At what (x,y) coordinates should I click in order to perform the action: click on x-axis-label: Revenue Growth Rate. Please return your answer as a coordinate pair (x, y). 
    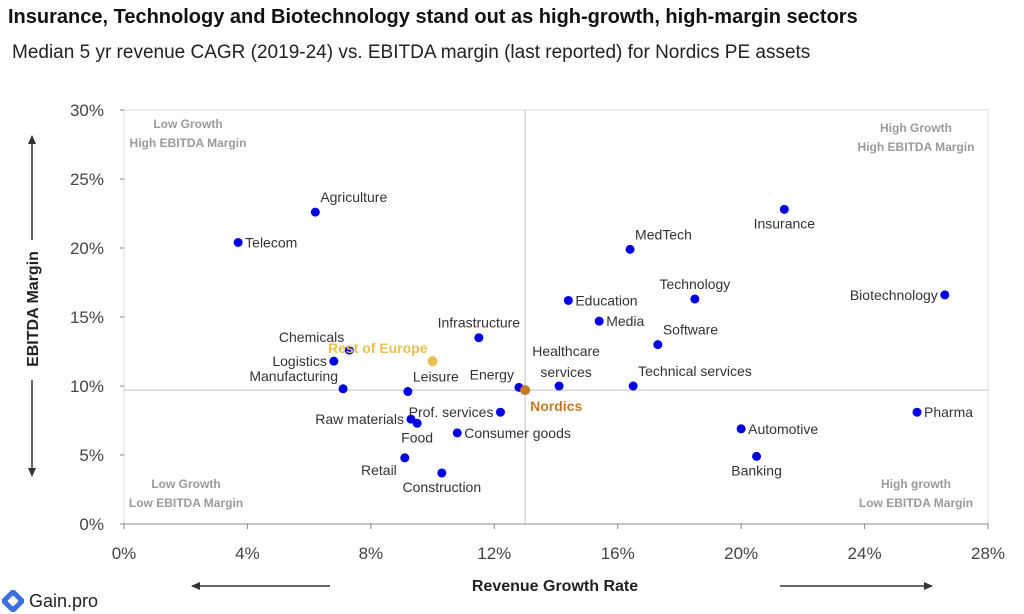
    Looking at the image, I should click on (555, 586).